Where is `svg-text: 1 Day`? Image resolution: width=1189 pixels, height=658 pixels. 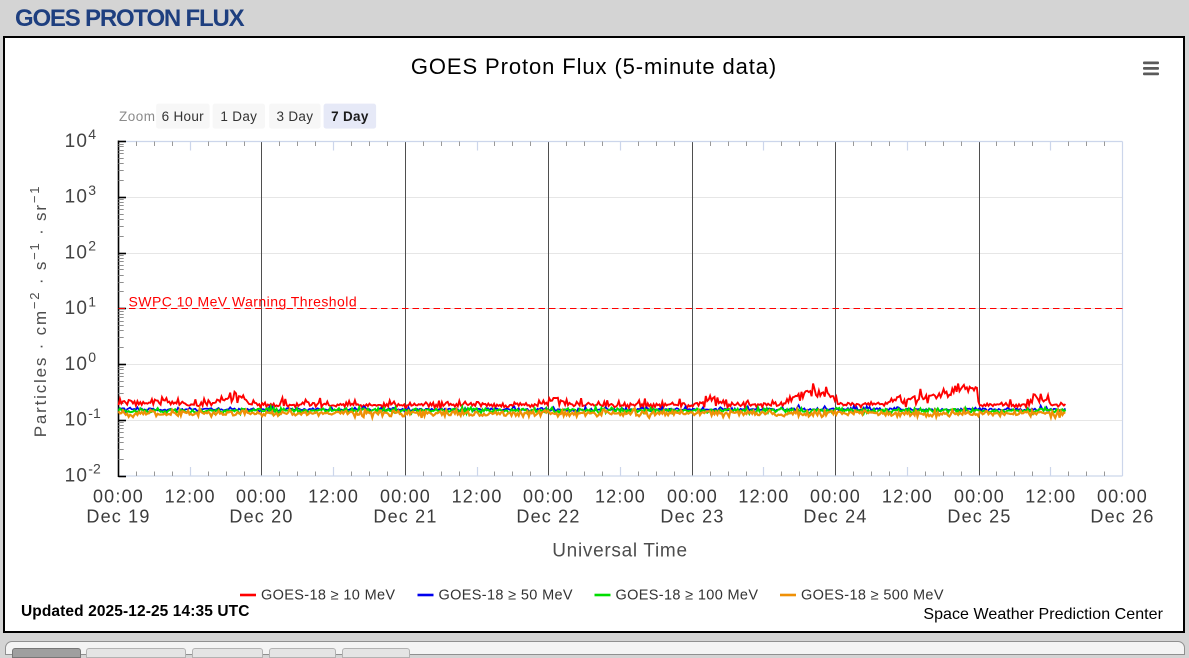 svg-text: 1 Day is located at coordinates (238, 116).